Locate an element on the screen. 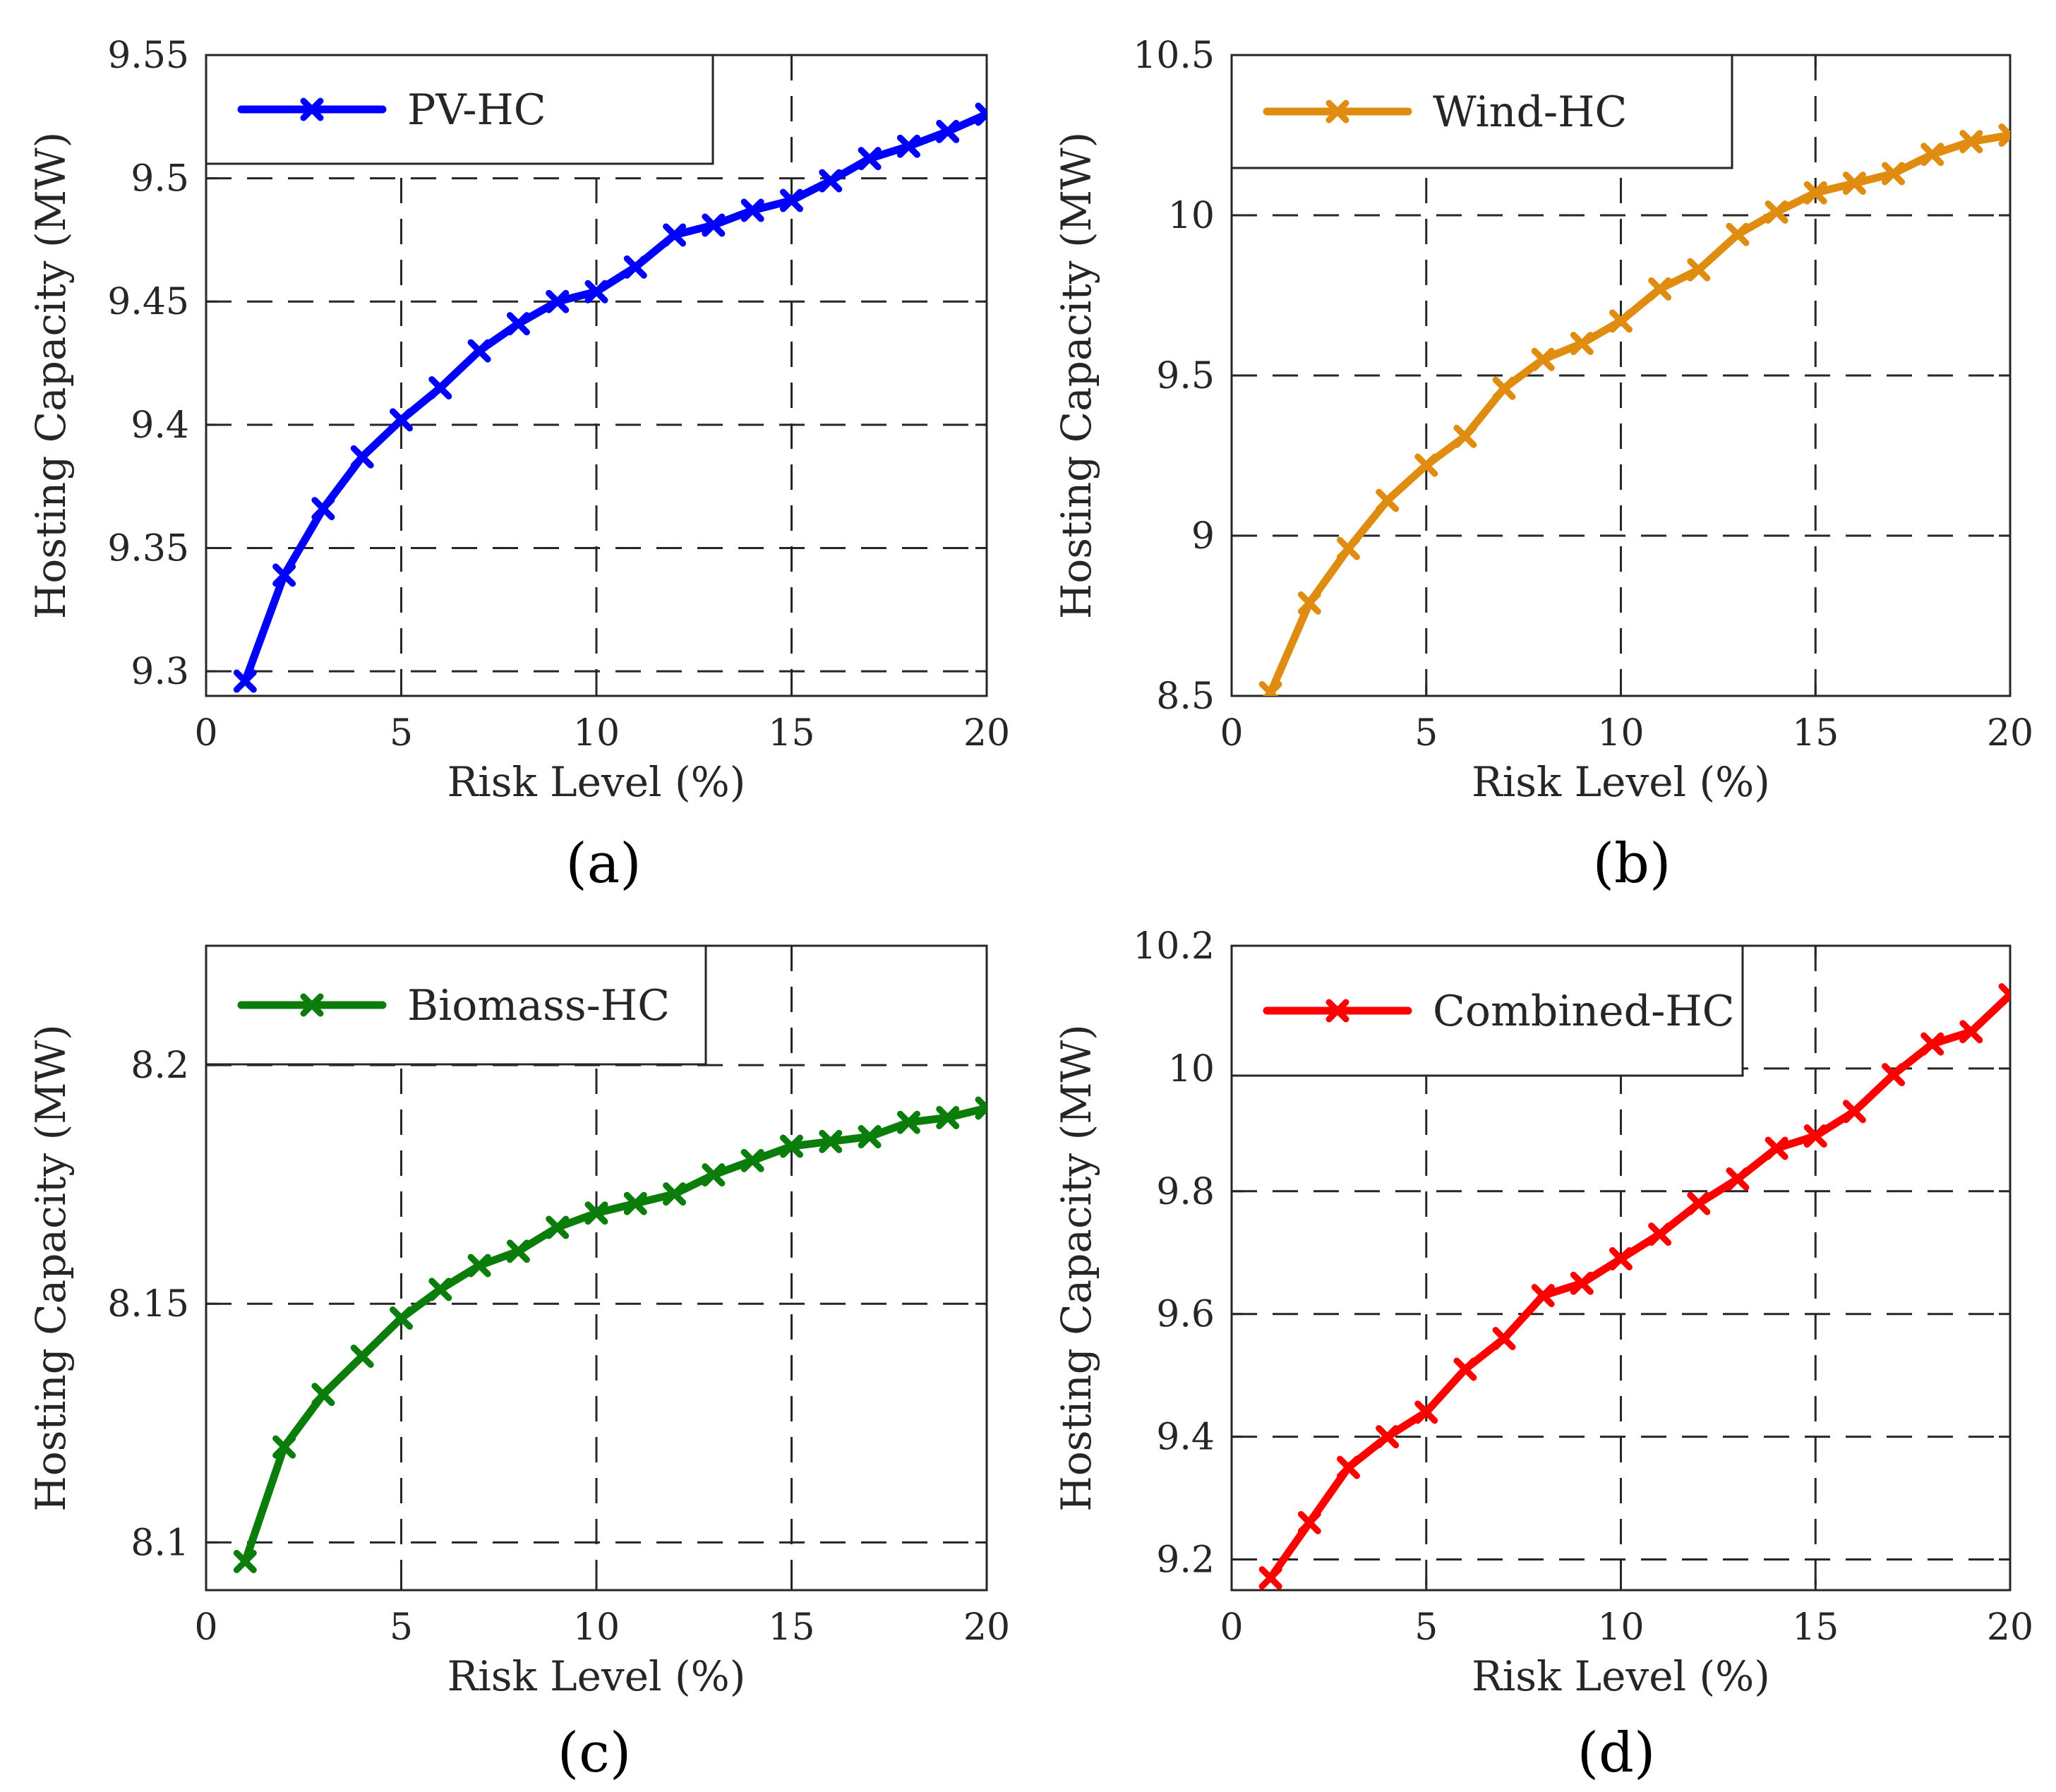  legend: Combined-HC is located at coordinates (1487, 1011).